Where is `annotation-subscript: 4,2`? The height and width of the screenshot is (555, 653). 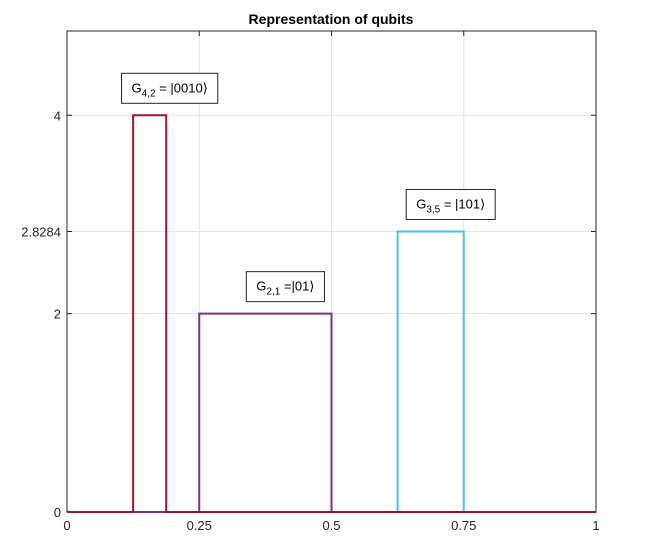
annotation-subscript: 4,2 is located at coordinates (149, 93).